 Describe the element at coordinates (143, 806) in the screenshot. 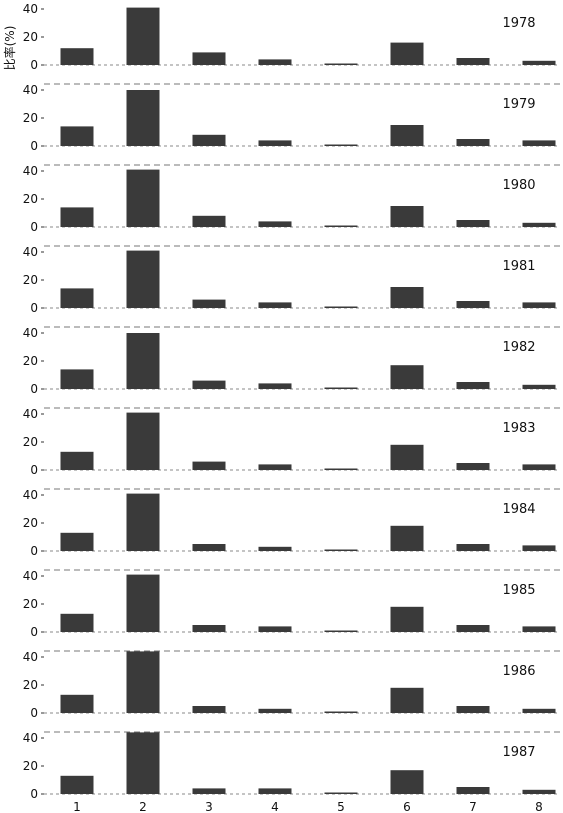

I see `x-tick-label-2: 2` at that location.